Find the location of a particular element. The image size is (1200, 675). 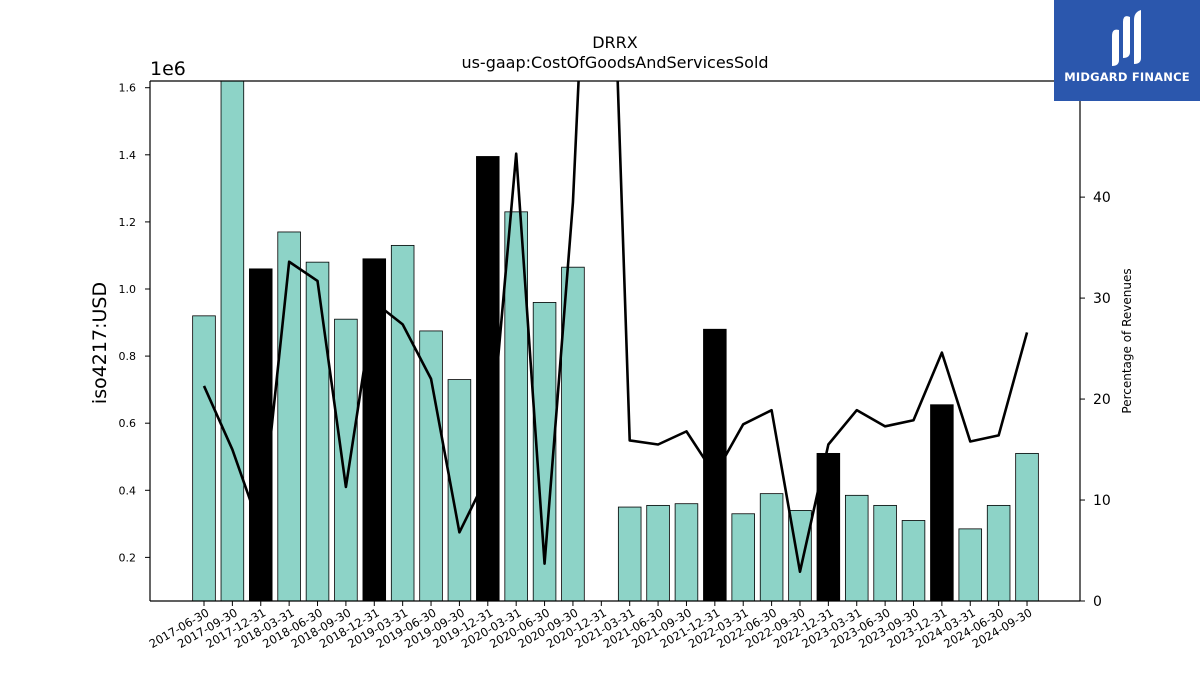

chart-title: DRRX is located at coordinates (615, 42).